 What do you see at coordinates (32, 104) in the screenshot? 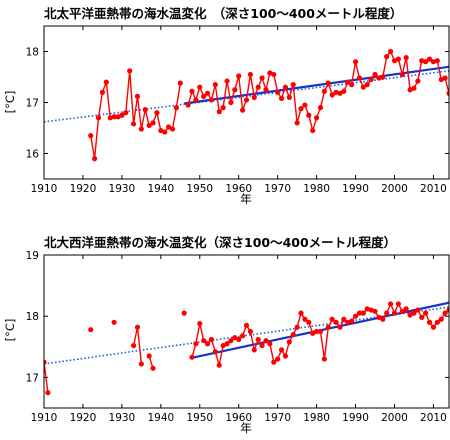
I see `y-tick-label: 17` at bounding box center [32, 104].